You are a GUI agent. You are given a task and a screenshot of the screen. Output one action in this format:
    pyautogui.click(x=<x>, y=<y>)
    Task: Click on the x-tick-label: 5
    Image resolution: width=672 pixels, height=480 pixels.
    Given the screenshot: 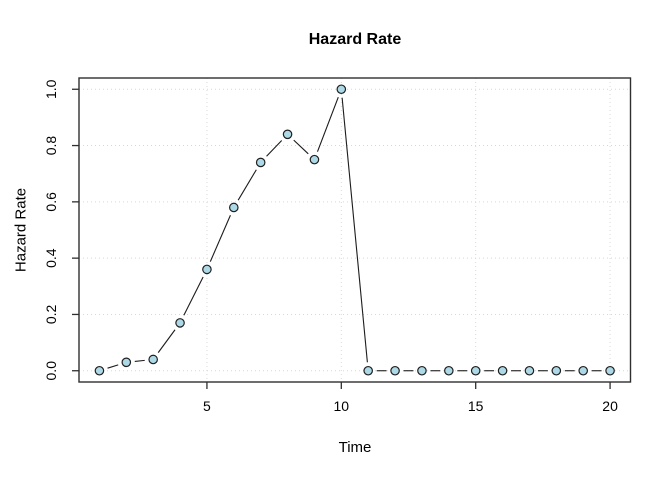 What is the action you would take?
    pyautogui.click(x=207, y=406)
    